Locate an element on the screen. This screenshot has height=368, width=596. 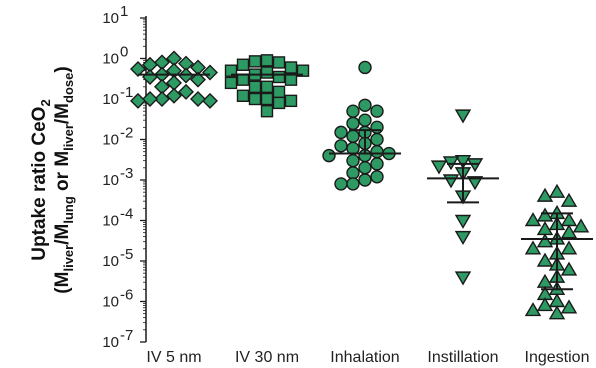
y-label-line2: (Mliver/Mlung or Mliver/Mdose) is located at coordinates (64, 179).